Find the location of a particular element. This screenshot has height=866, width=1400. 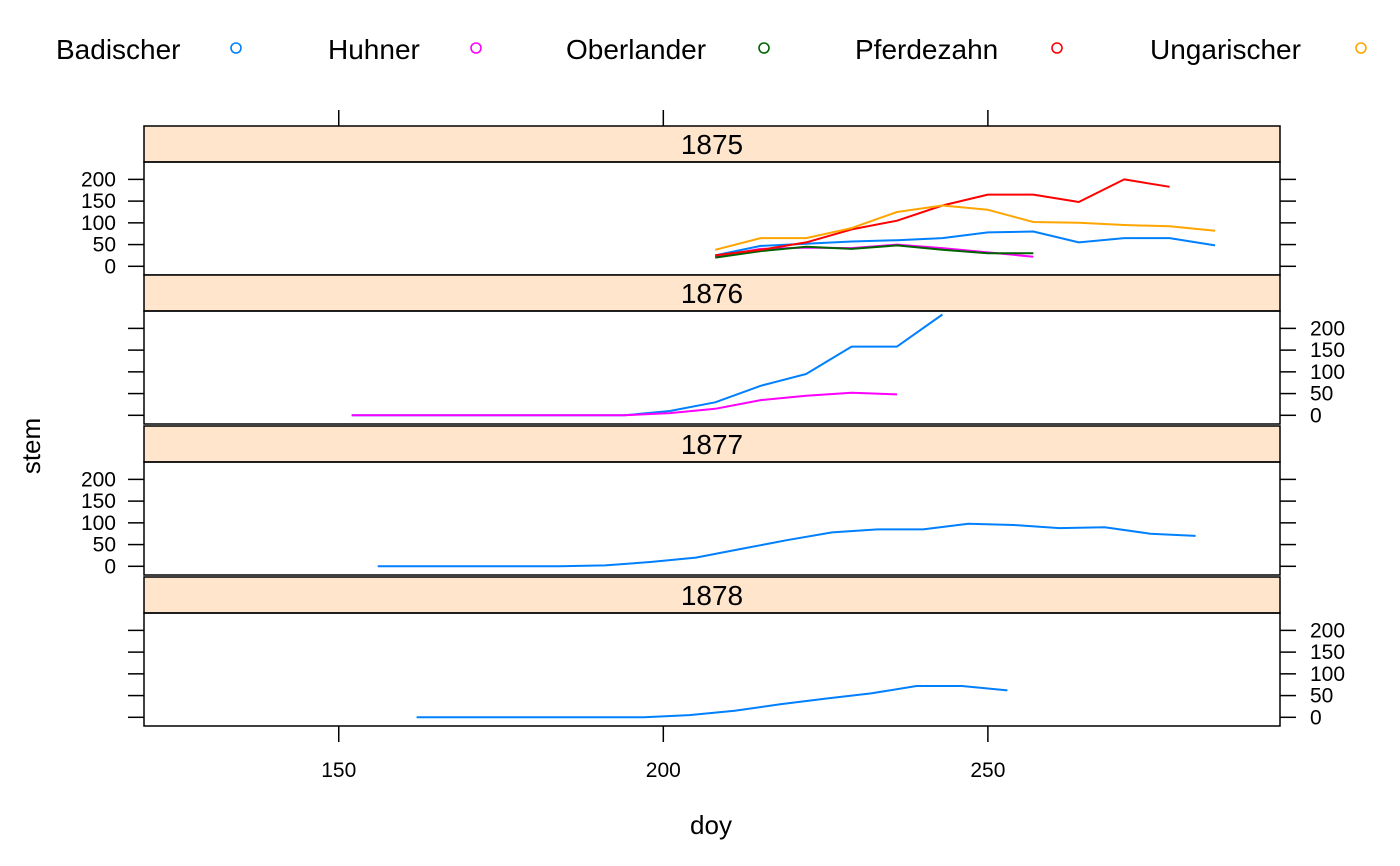

panel-strip-label: 1878 is located at coordinates (712, 595).